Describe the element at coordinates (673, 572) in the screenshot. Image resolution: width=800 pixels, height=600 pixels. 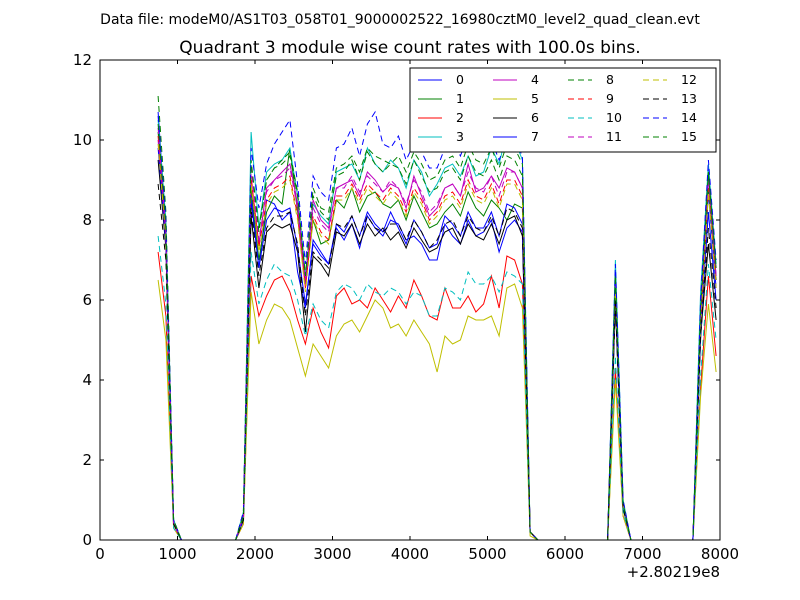
I see `x-offset-label: +2.80219e8` at that location.